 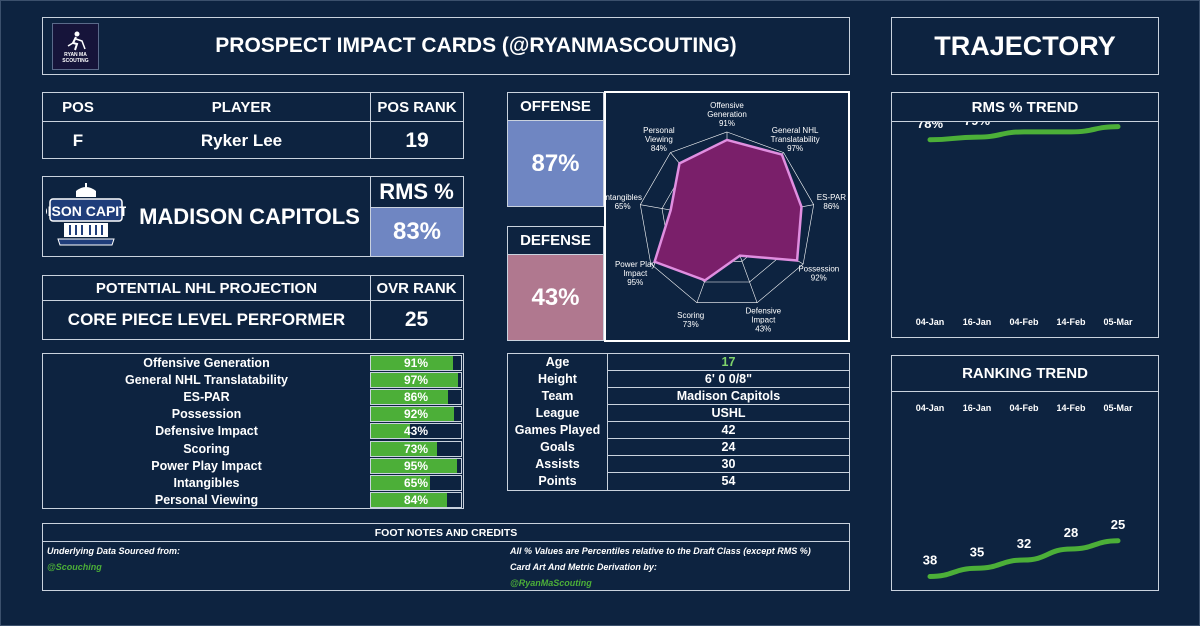 What do you see at coordinates (1024, 491) in the screenshot?
I see `ranking-trend-chart: 38 35 32 28 25 04-Jan 16-Jan 04-Feb 14-Feb 05-Mar` at bounding box center [1024, 491].